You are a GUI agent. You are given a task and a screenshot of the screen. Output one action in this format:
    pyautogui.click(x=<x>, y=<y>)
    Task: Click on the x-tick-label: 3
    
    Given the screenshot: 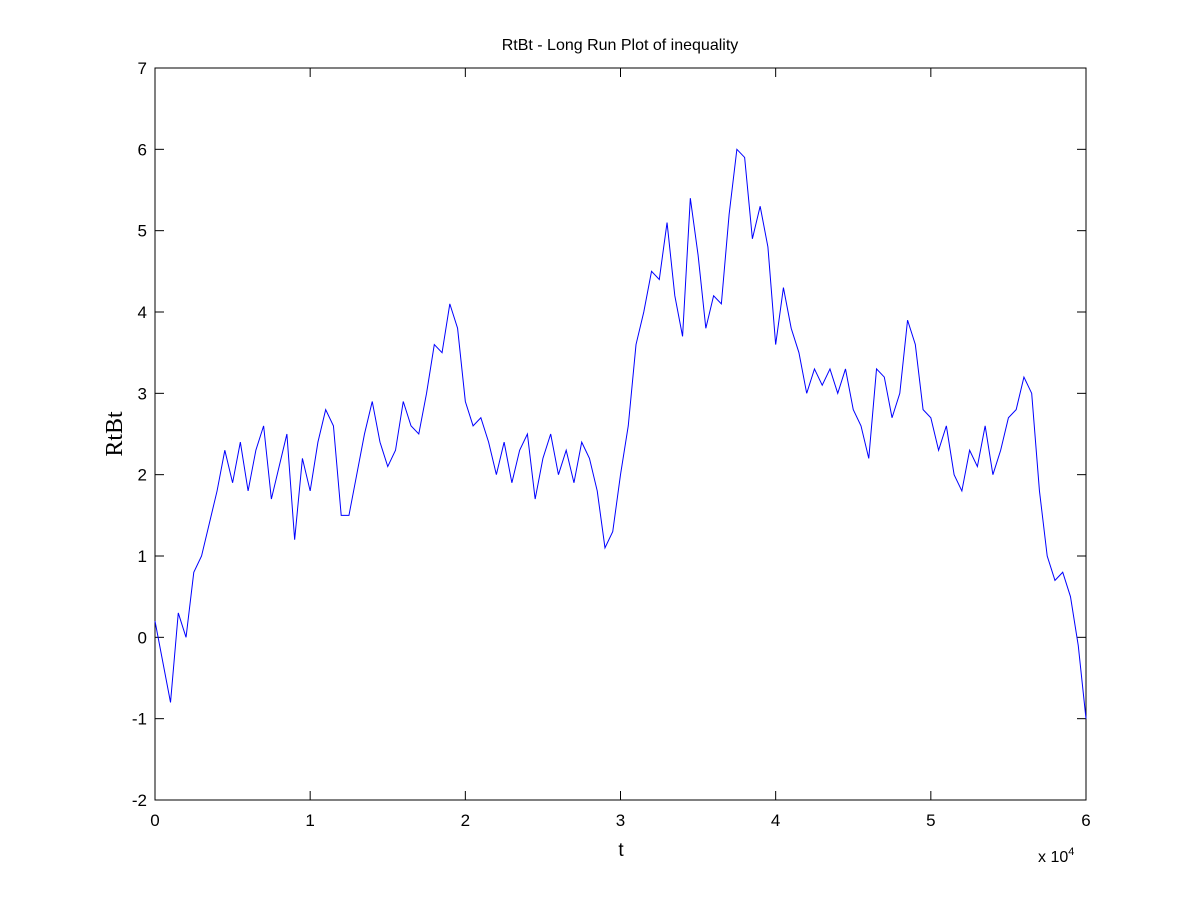 What is the action you would take?
    pyautogui.click(x=620, y=820)
    